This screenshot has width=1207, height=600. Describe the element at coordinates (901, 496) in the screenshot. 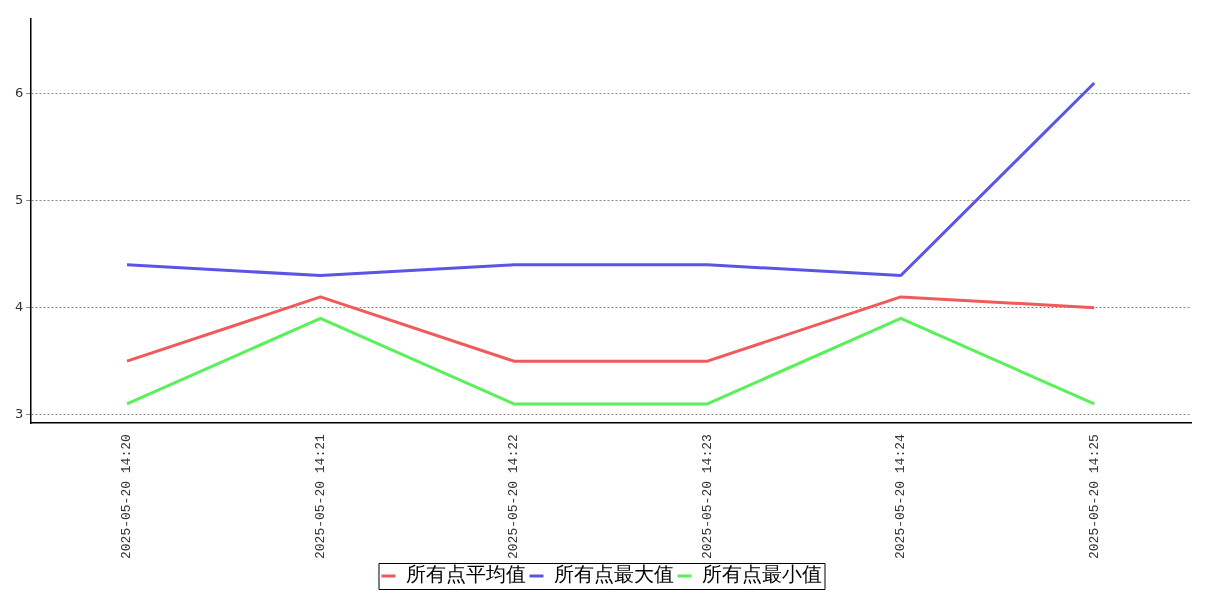

I see `x-tick-label: 2025-05-20 14:24` at that location.